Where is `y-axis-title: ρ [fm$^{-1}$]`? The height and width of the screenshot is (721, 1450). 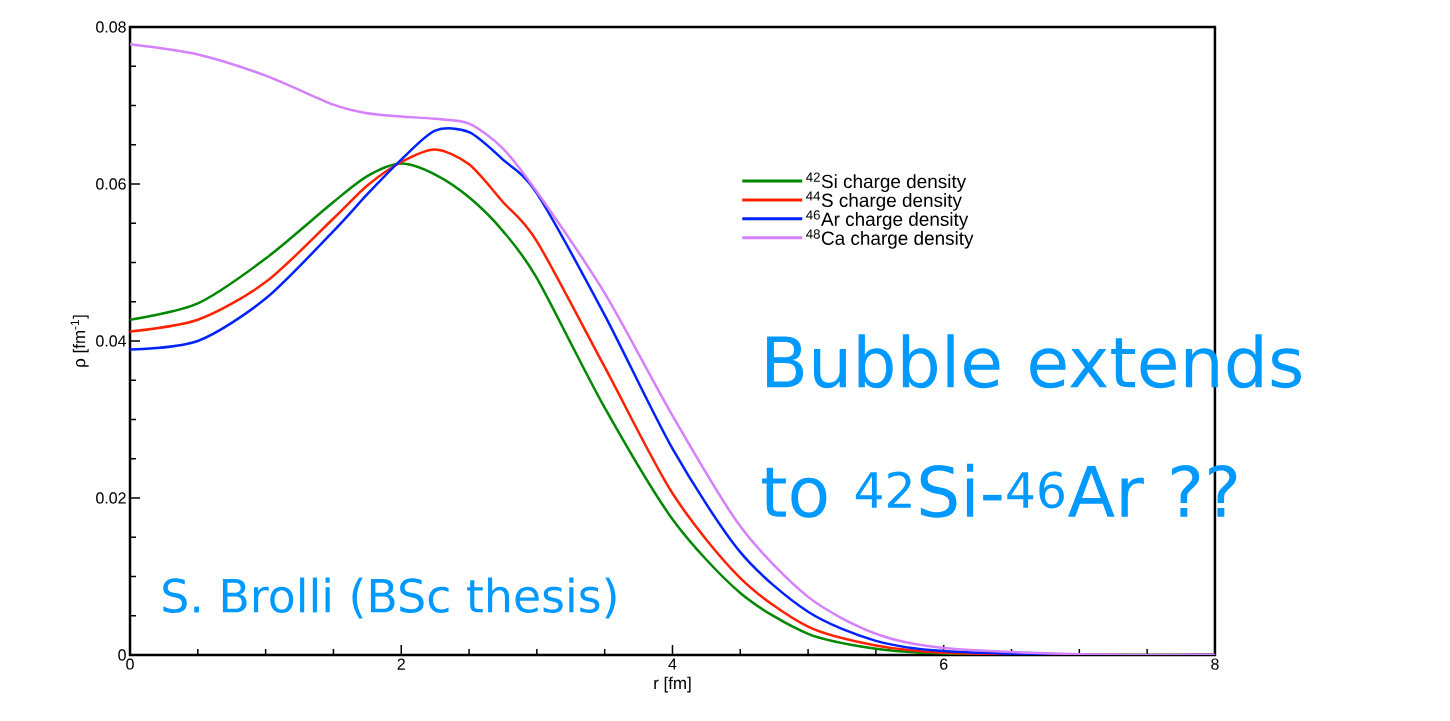 y-axis-title: ρ [fm$^{-1}$] is located at coordinates (79, 341).